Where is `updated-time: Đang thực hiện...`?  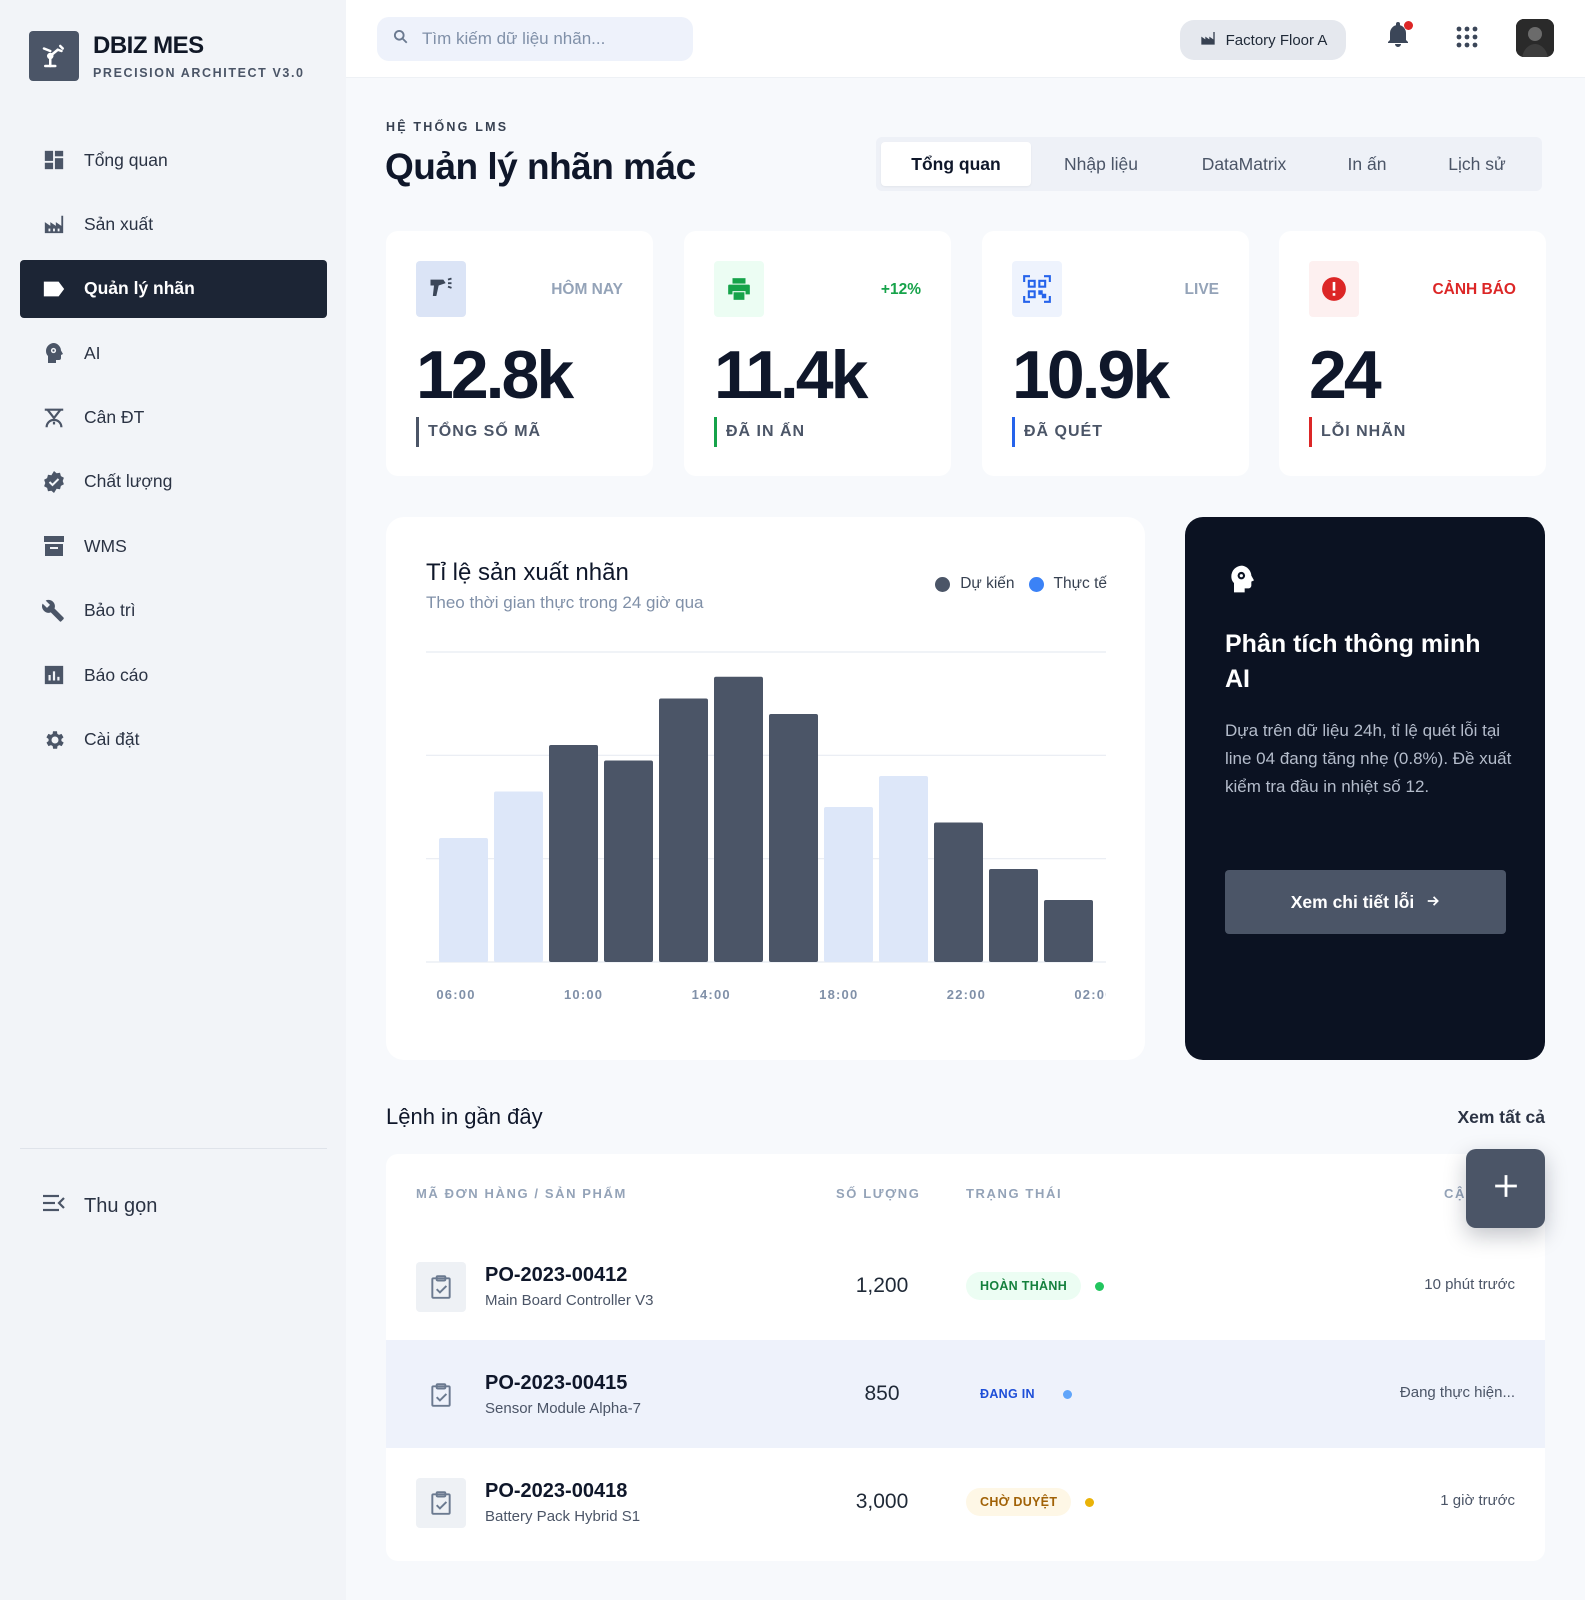
updated-time: Đang thực hiện... is located at coordinates (1457, 1392).